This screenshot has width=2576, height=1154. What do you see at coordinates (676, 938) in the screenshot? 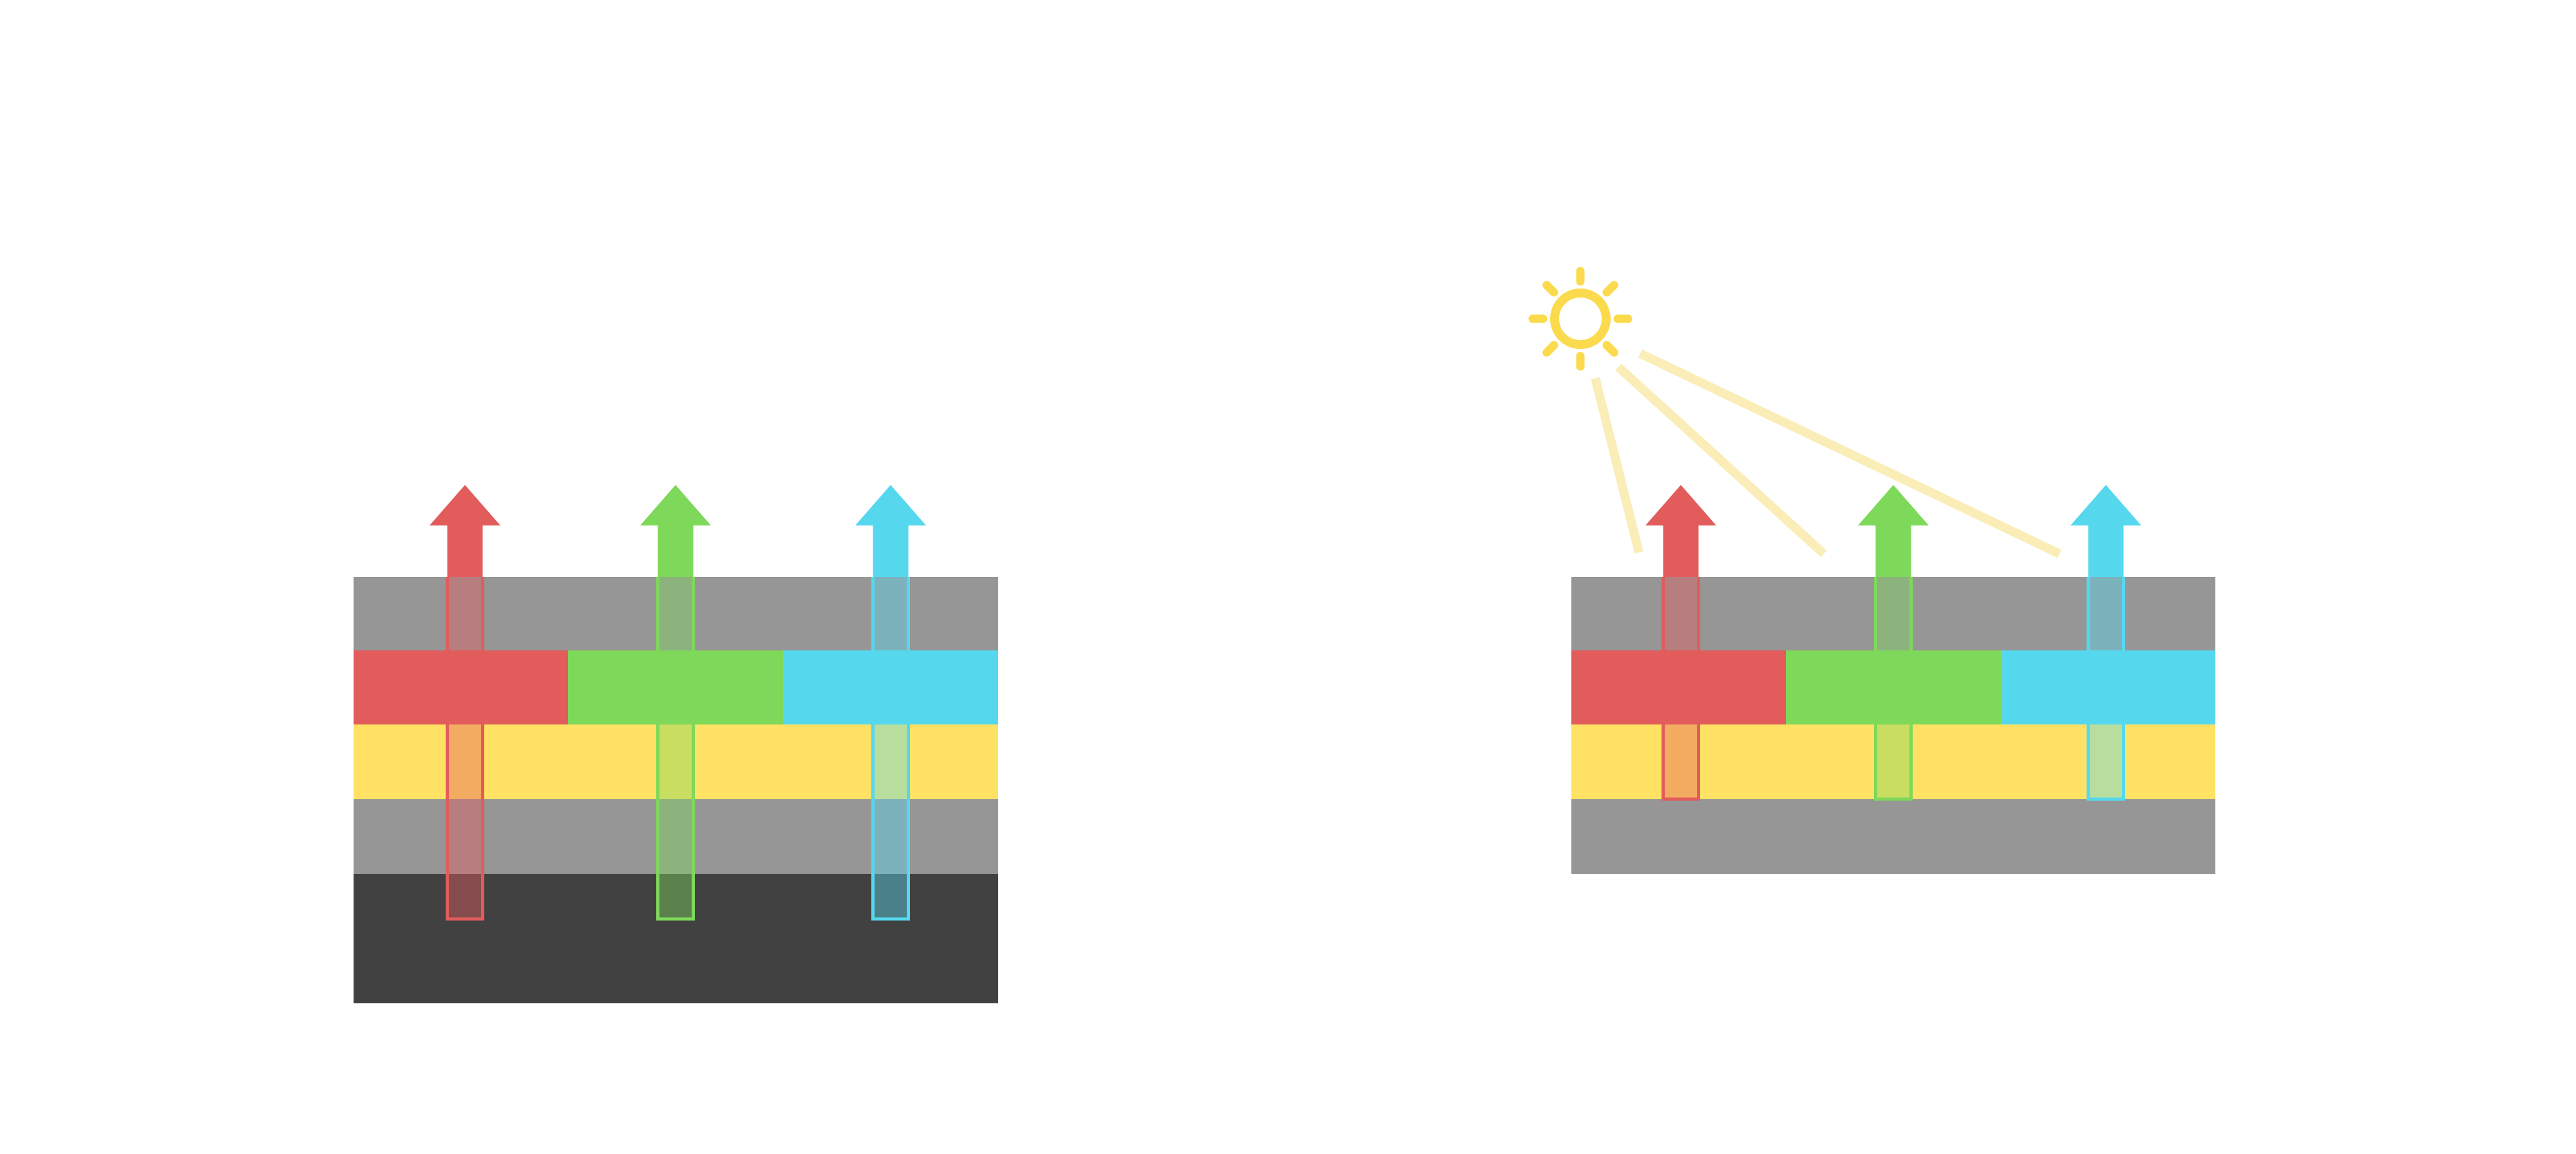
I see `backlight-layer` at bounding box center [676, 938].